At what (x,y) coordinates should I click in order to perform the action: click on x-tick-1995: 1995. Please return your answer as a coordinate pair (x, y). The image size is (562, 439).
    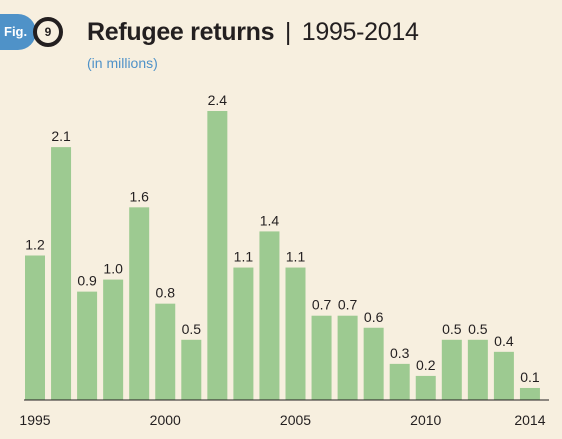
    Looking at the image, I should click on (34, 420).